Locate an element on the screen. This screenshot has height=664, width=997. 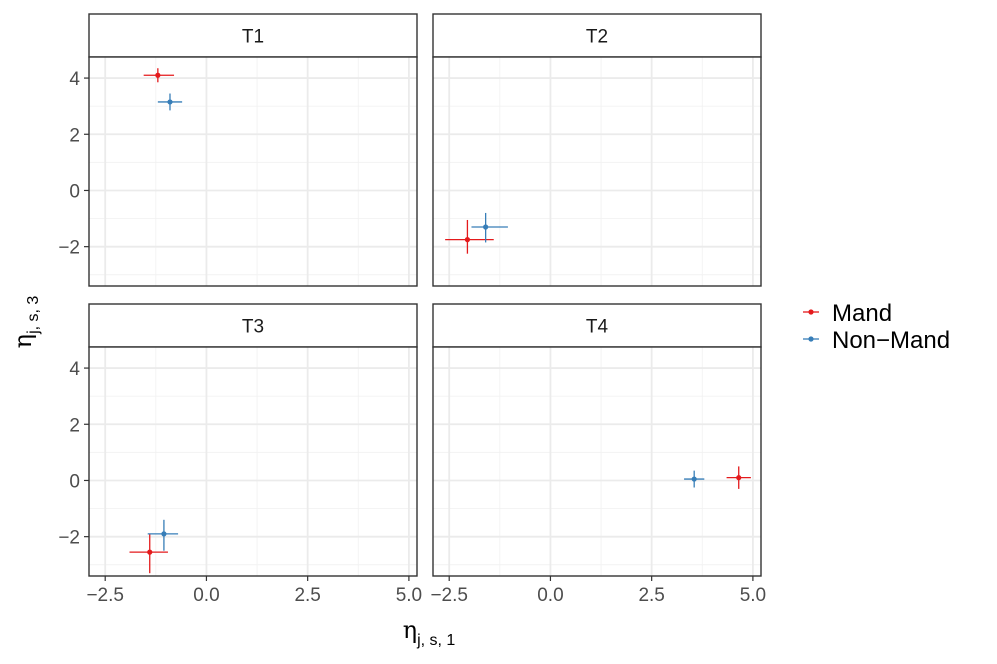
facet-panel-t2: T2 is located at coordinates (597, 150).